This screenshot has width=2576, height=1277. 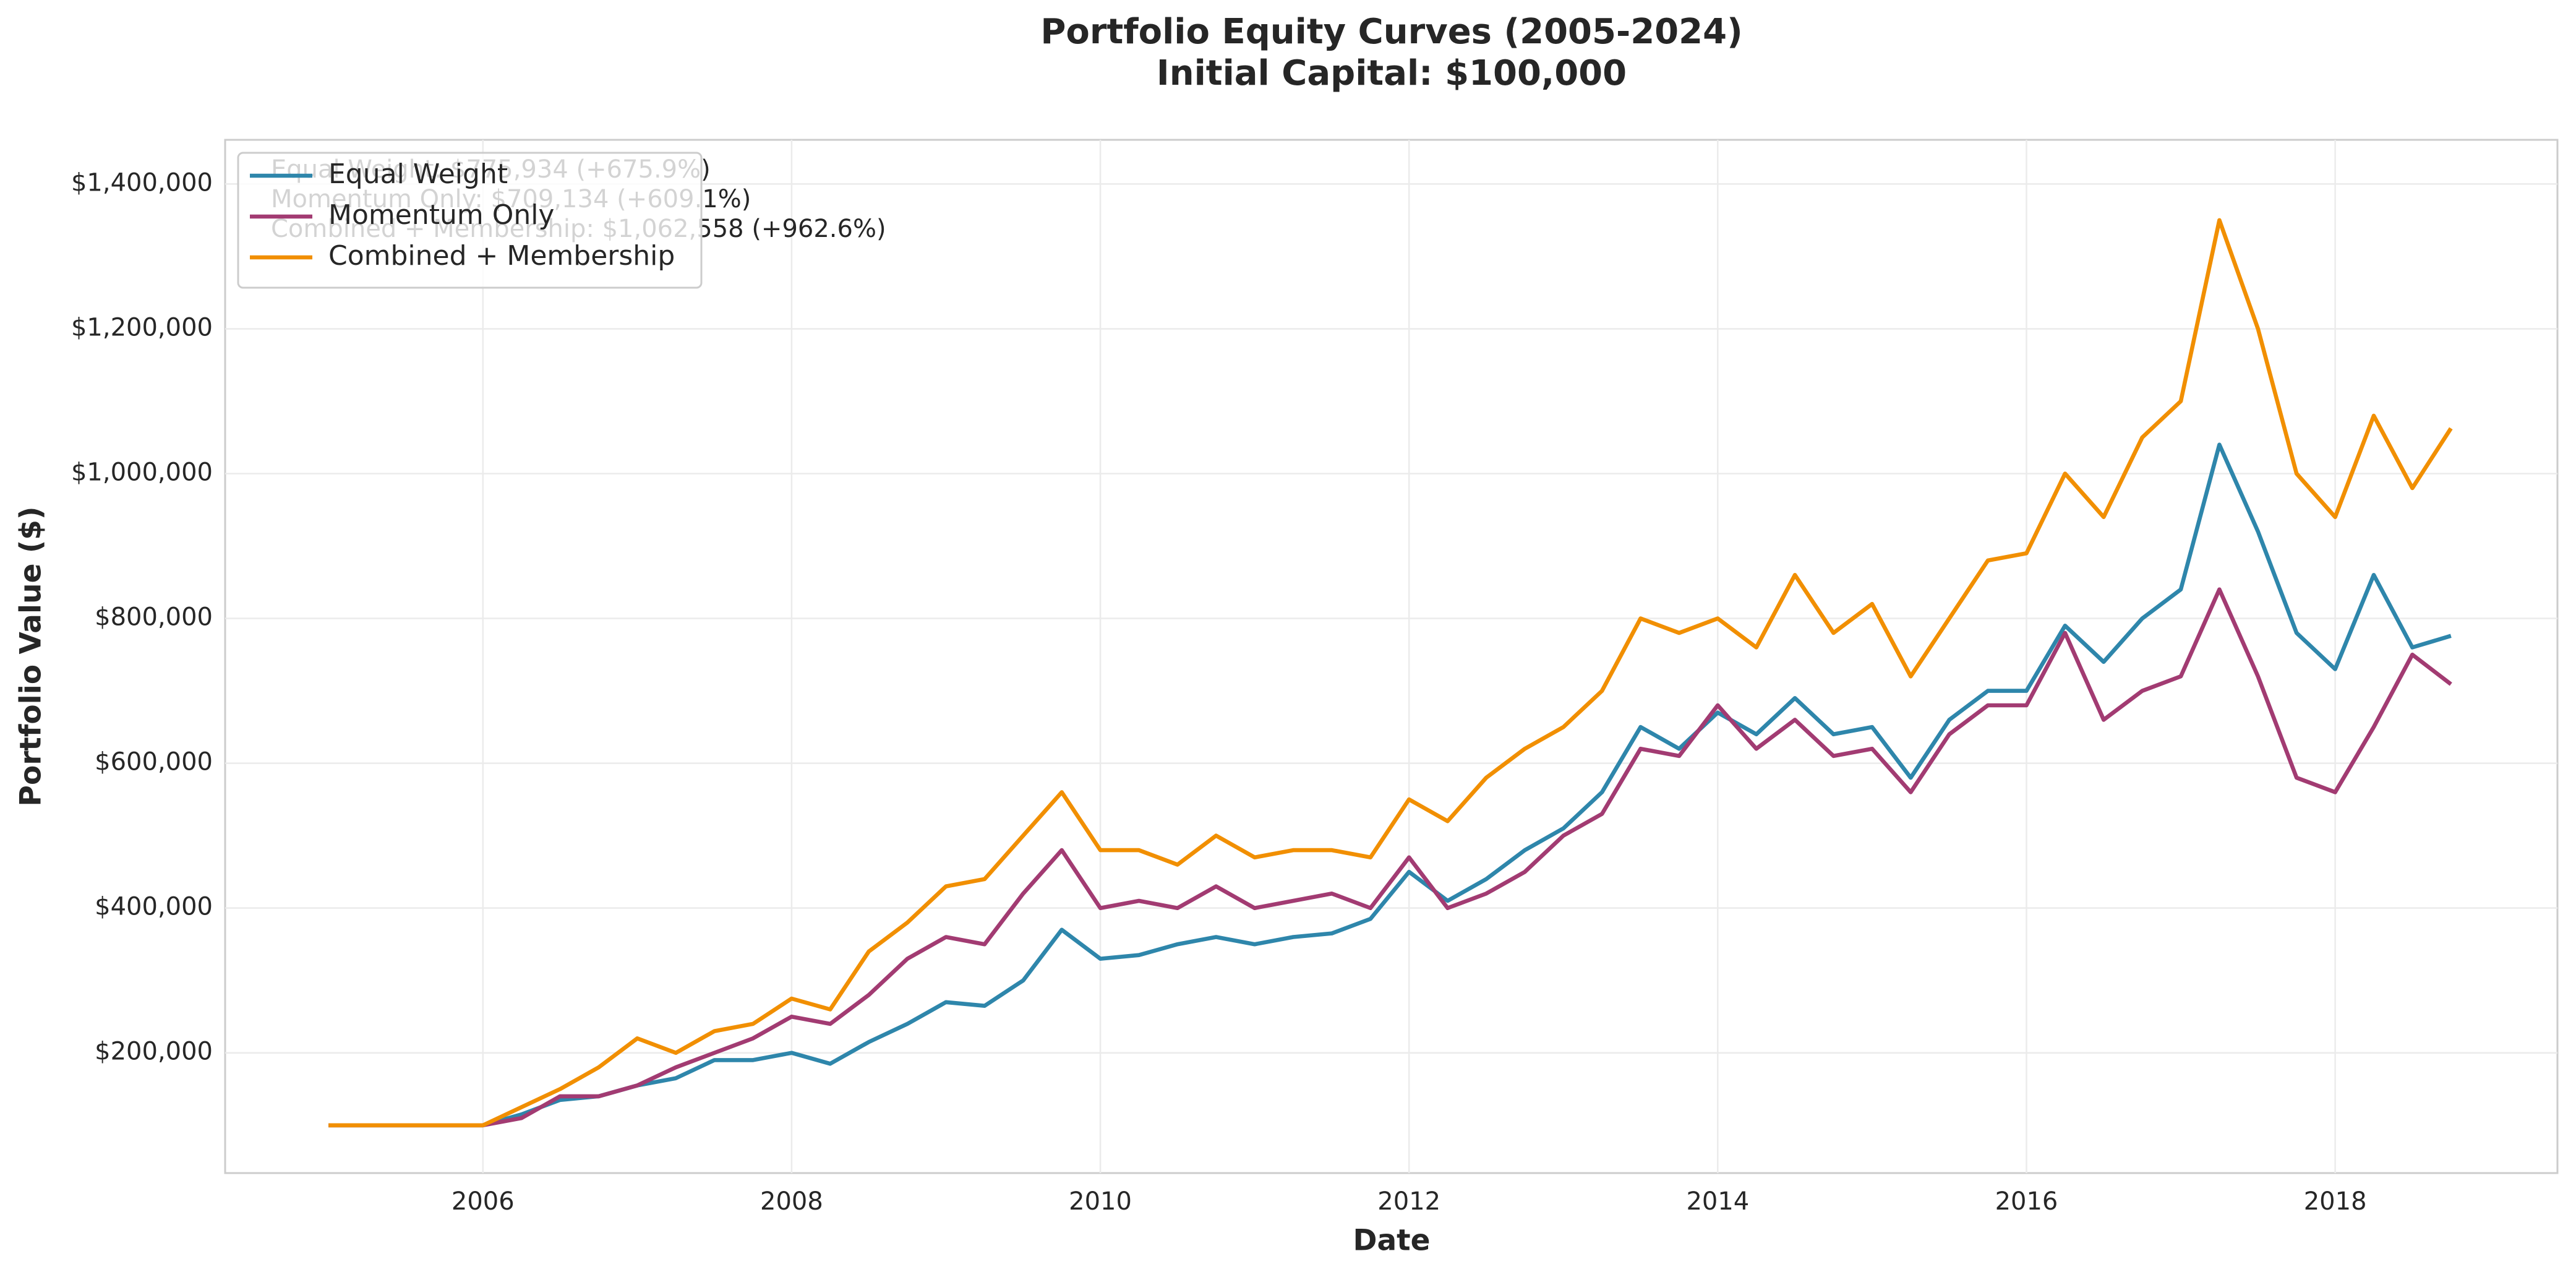 I want to click on legend-label: Equal Weight, so click(x=418, y=174).